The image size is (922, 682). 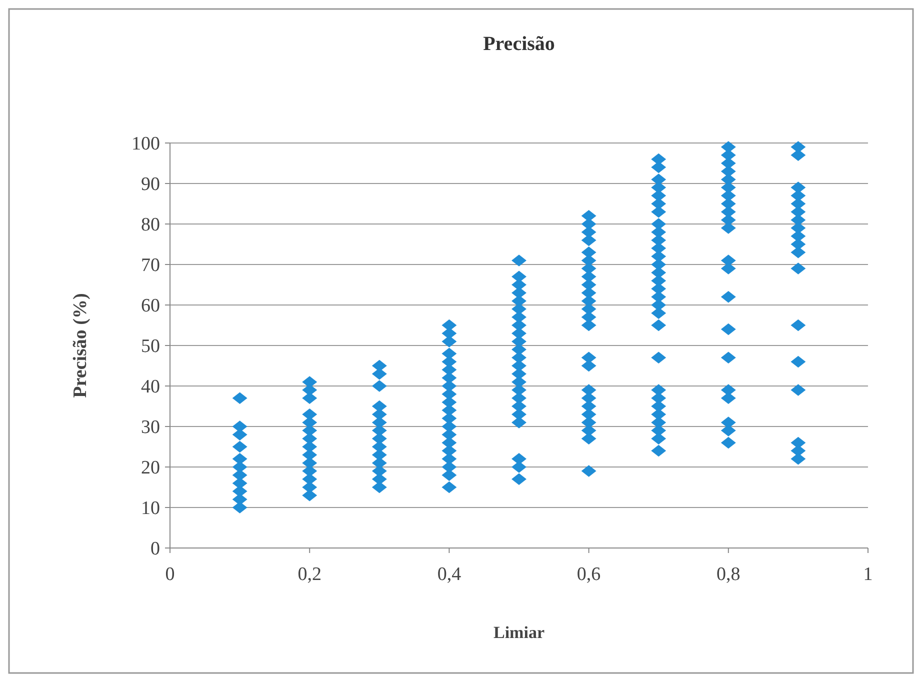 What do you see at coordinates (519, 632) in the screenshot?
I see `x-axis-title: Limiar` at bounding box center [519, 632].